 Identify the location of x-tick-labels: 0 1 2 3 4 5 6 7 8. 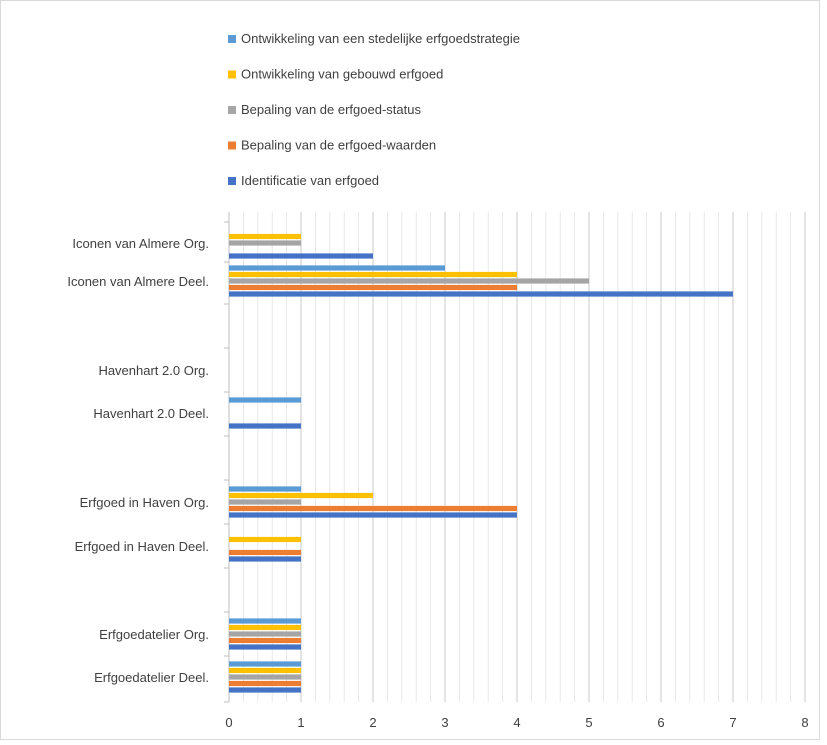
(516, 722).